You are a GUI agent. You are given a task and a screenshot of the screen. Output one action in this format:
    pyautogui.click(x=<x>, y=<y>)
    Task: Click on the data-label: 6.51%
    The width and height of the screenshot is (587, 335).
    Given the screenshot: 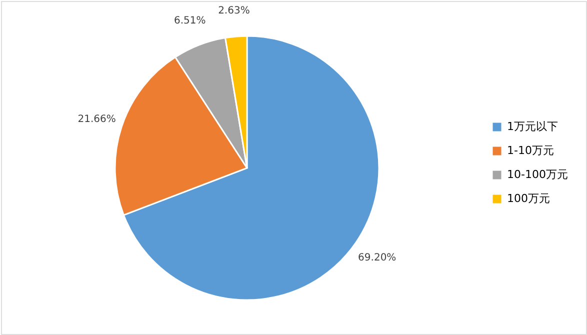 What is the action you would take?
    pyautogui.click(x=190, y=21)
    